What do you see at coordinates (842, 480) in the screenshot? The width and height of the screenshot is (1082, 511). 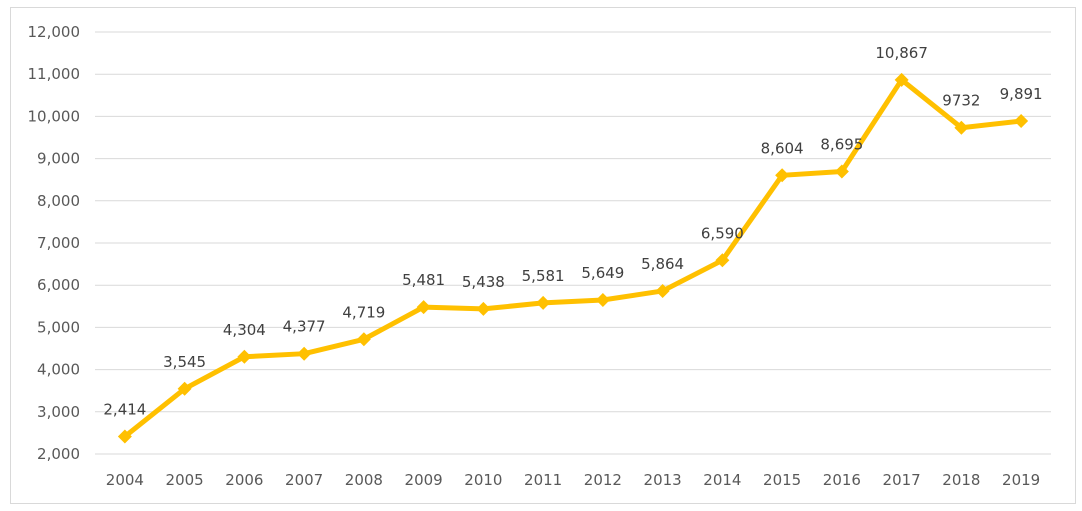 I see `x-tick-label: 2016` at bounding box center [842, 480].